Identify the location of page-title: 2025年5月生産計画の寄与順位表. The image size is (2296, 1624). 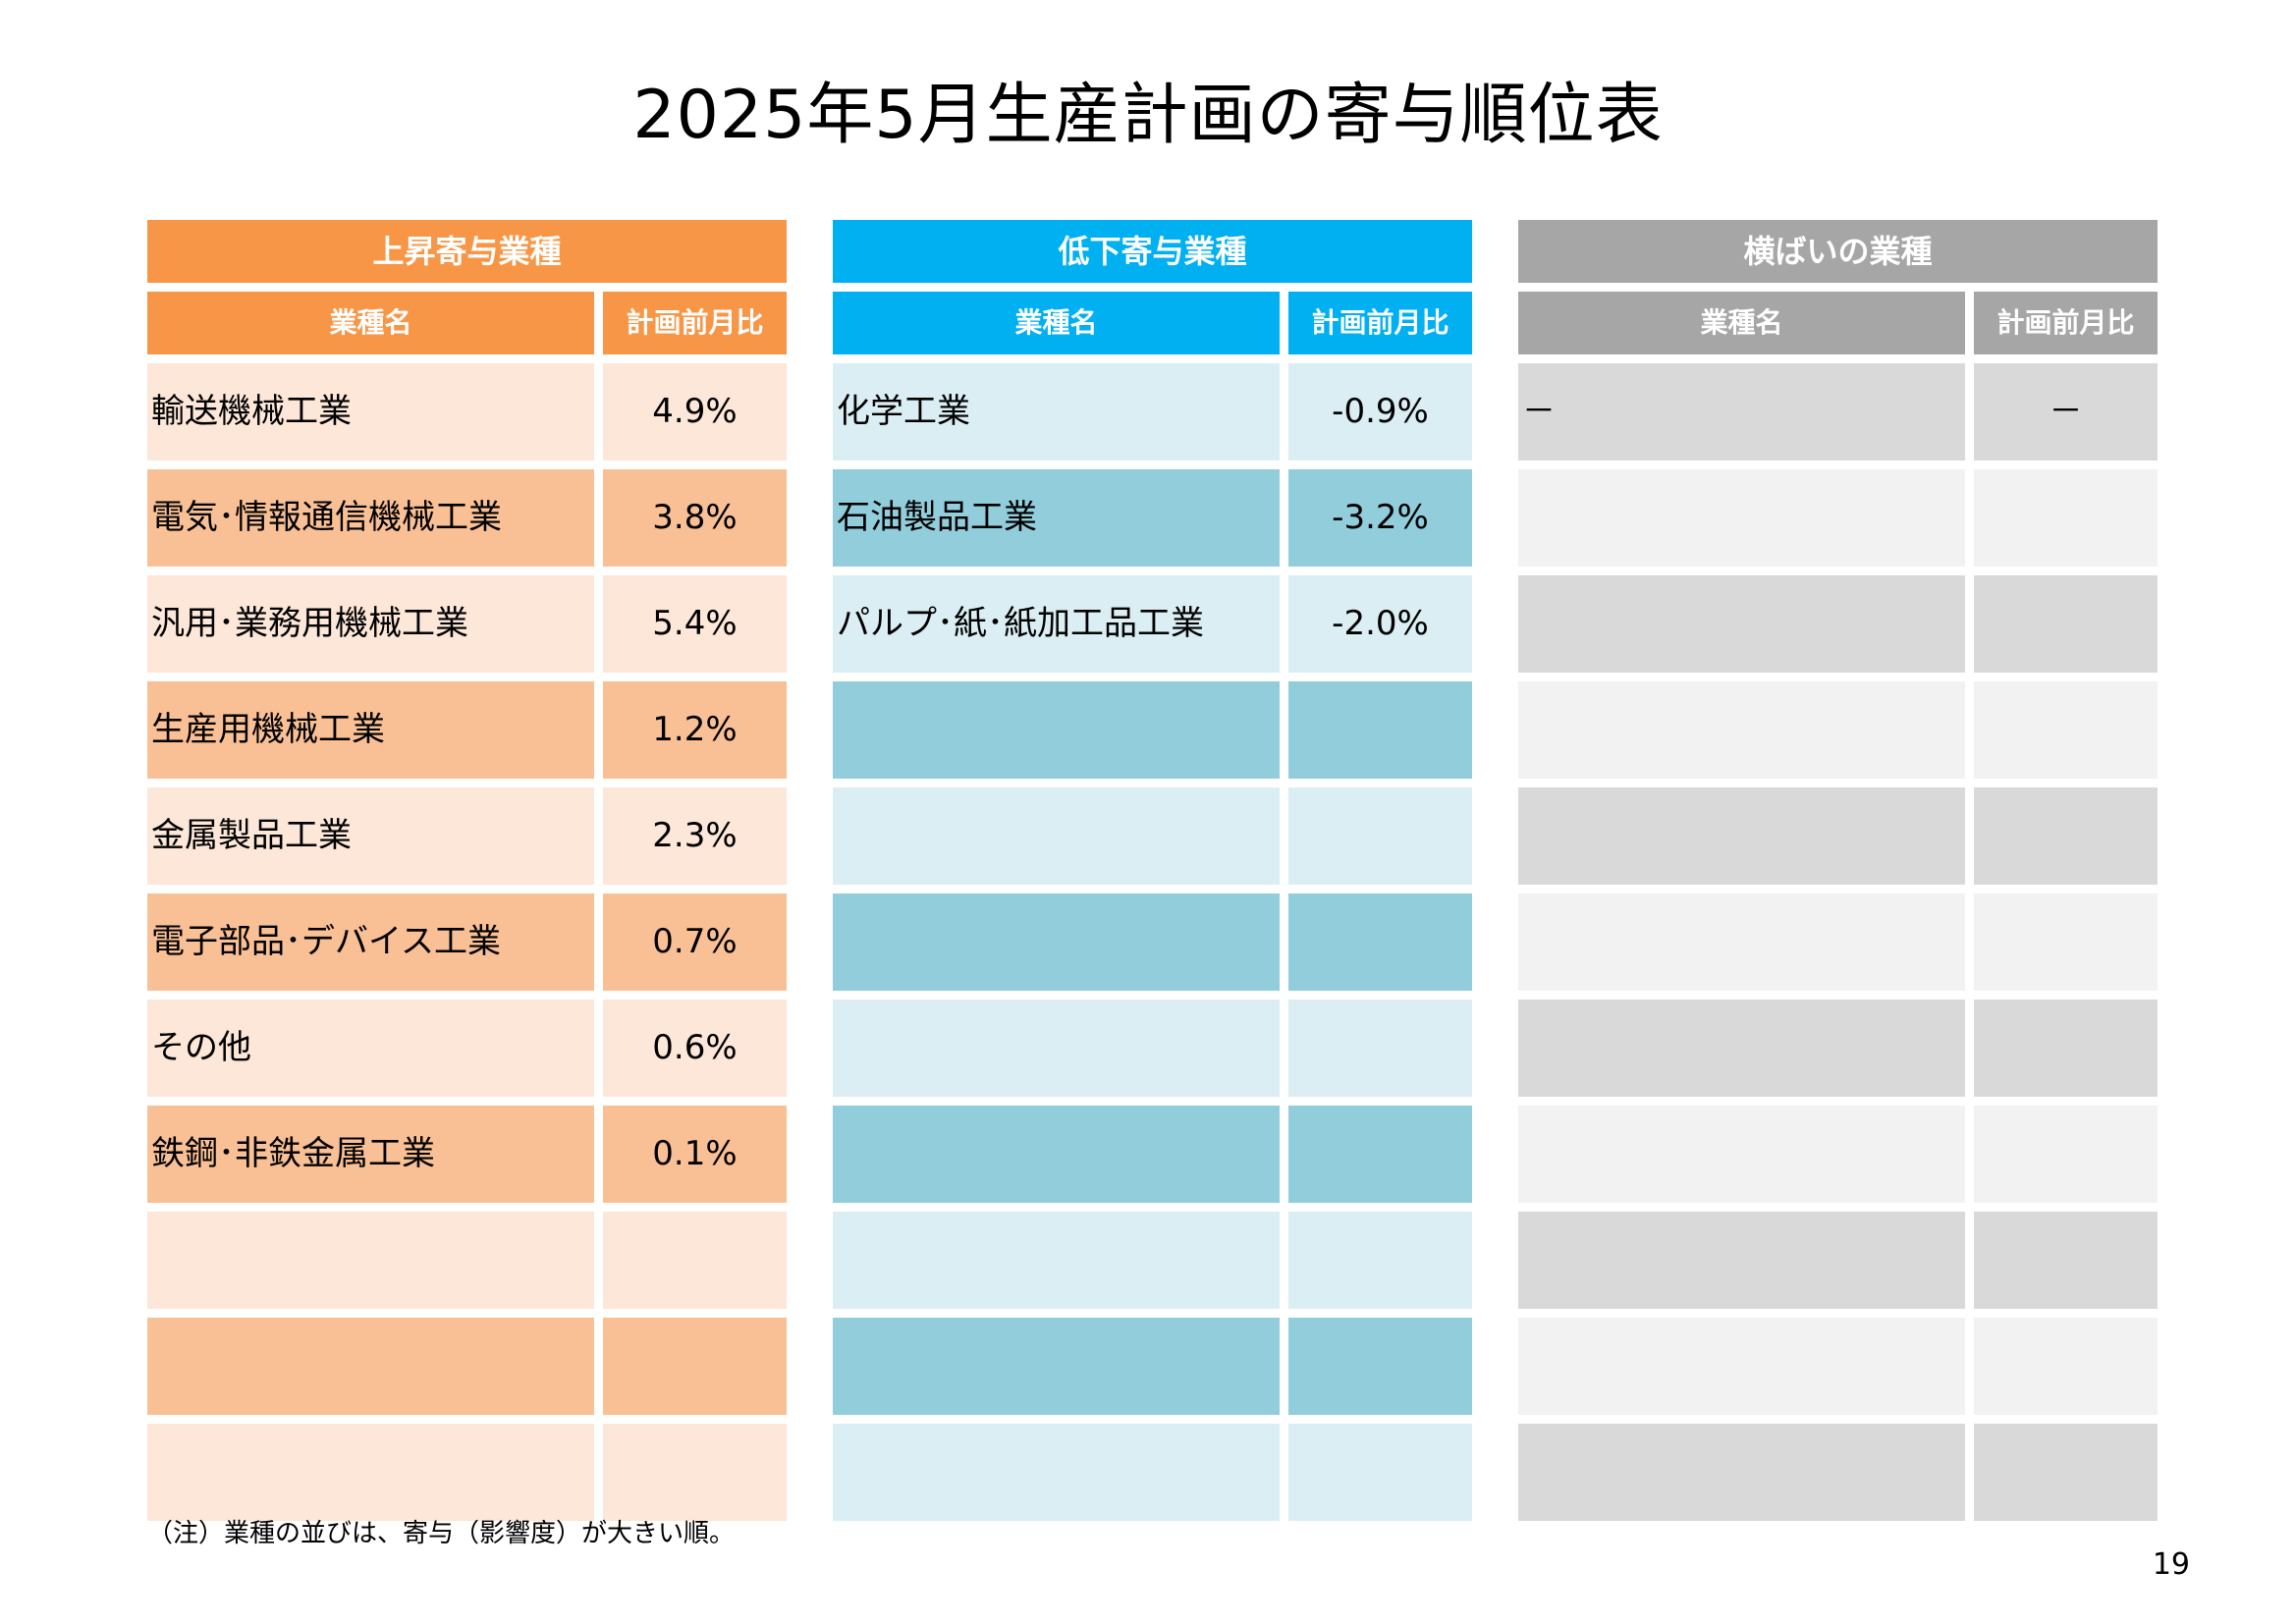
(1148, 115).